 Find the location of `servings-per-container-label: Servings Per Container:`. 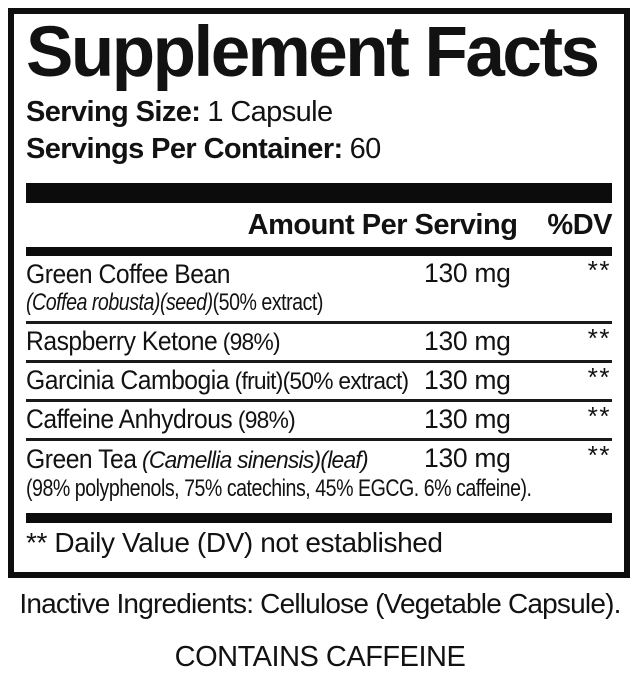

servings-per-container-label: Servings Per Container: is located at coordinates (184, 149).